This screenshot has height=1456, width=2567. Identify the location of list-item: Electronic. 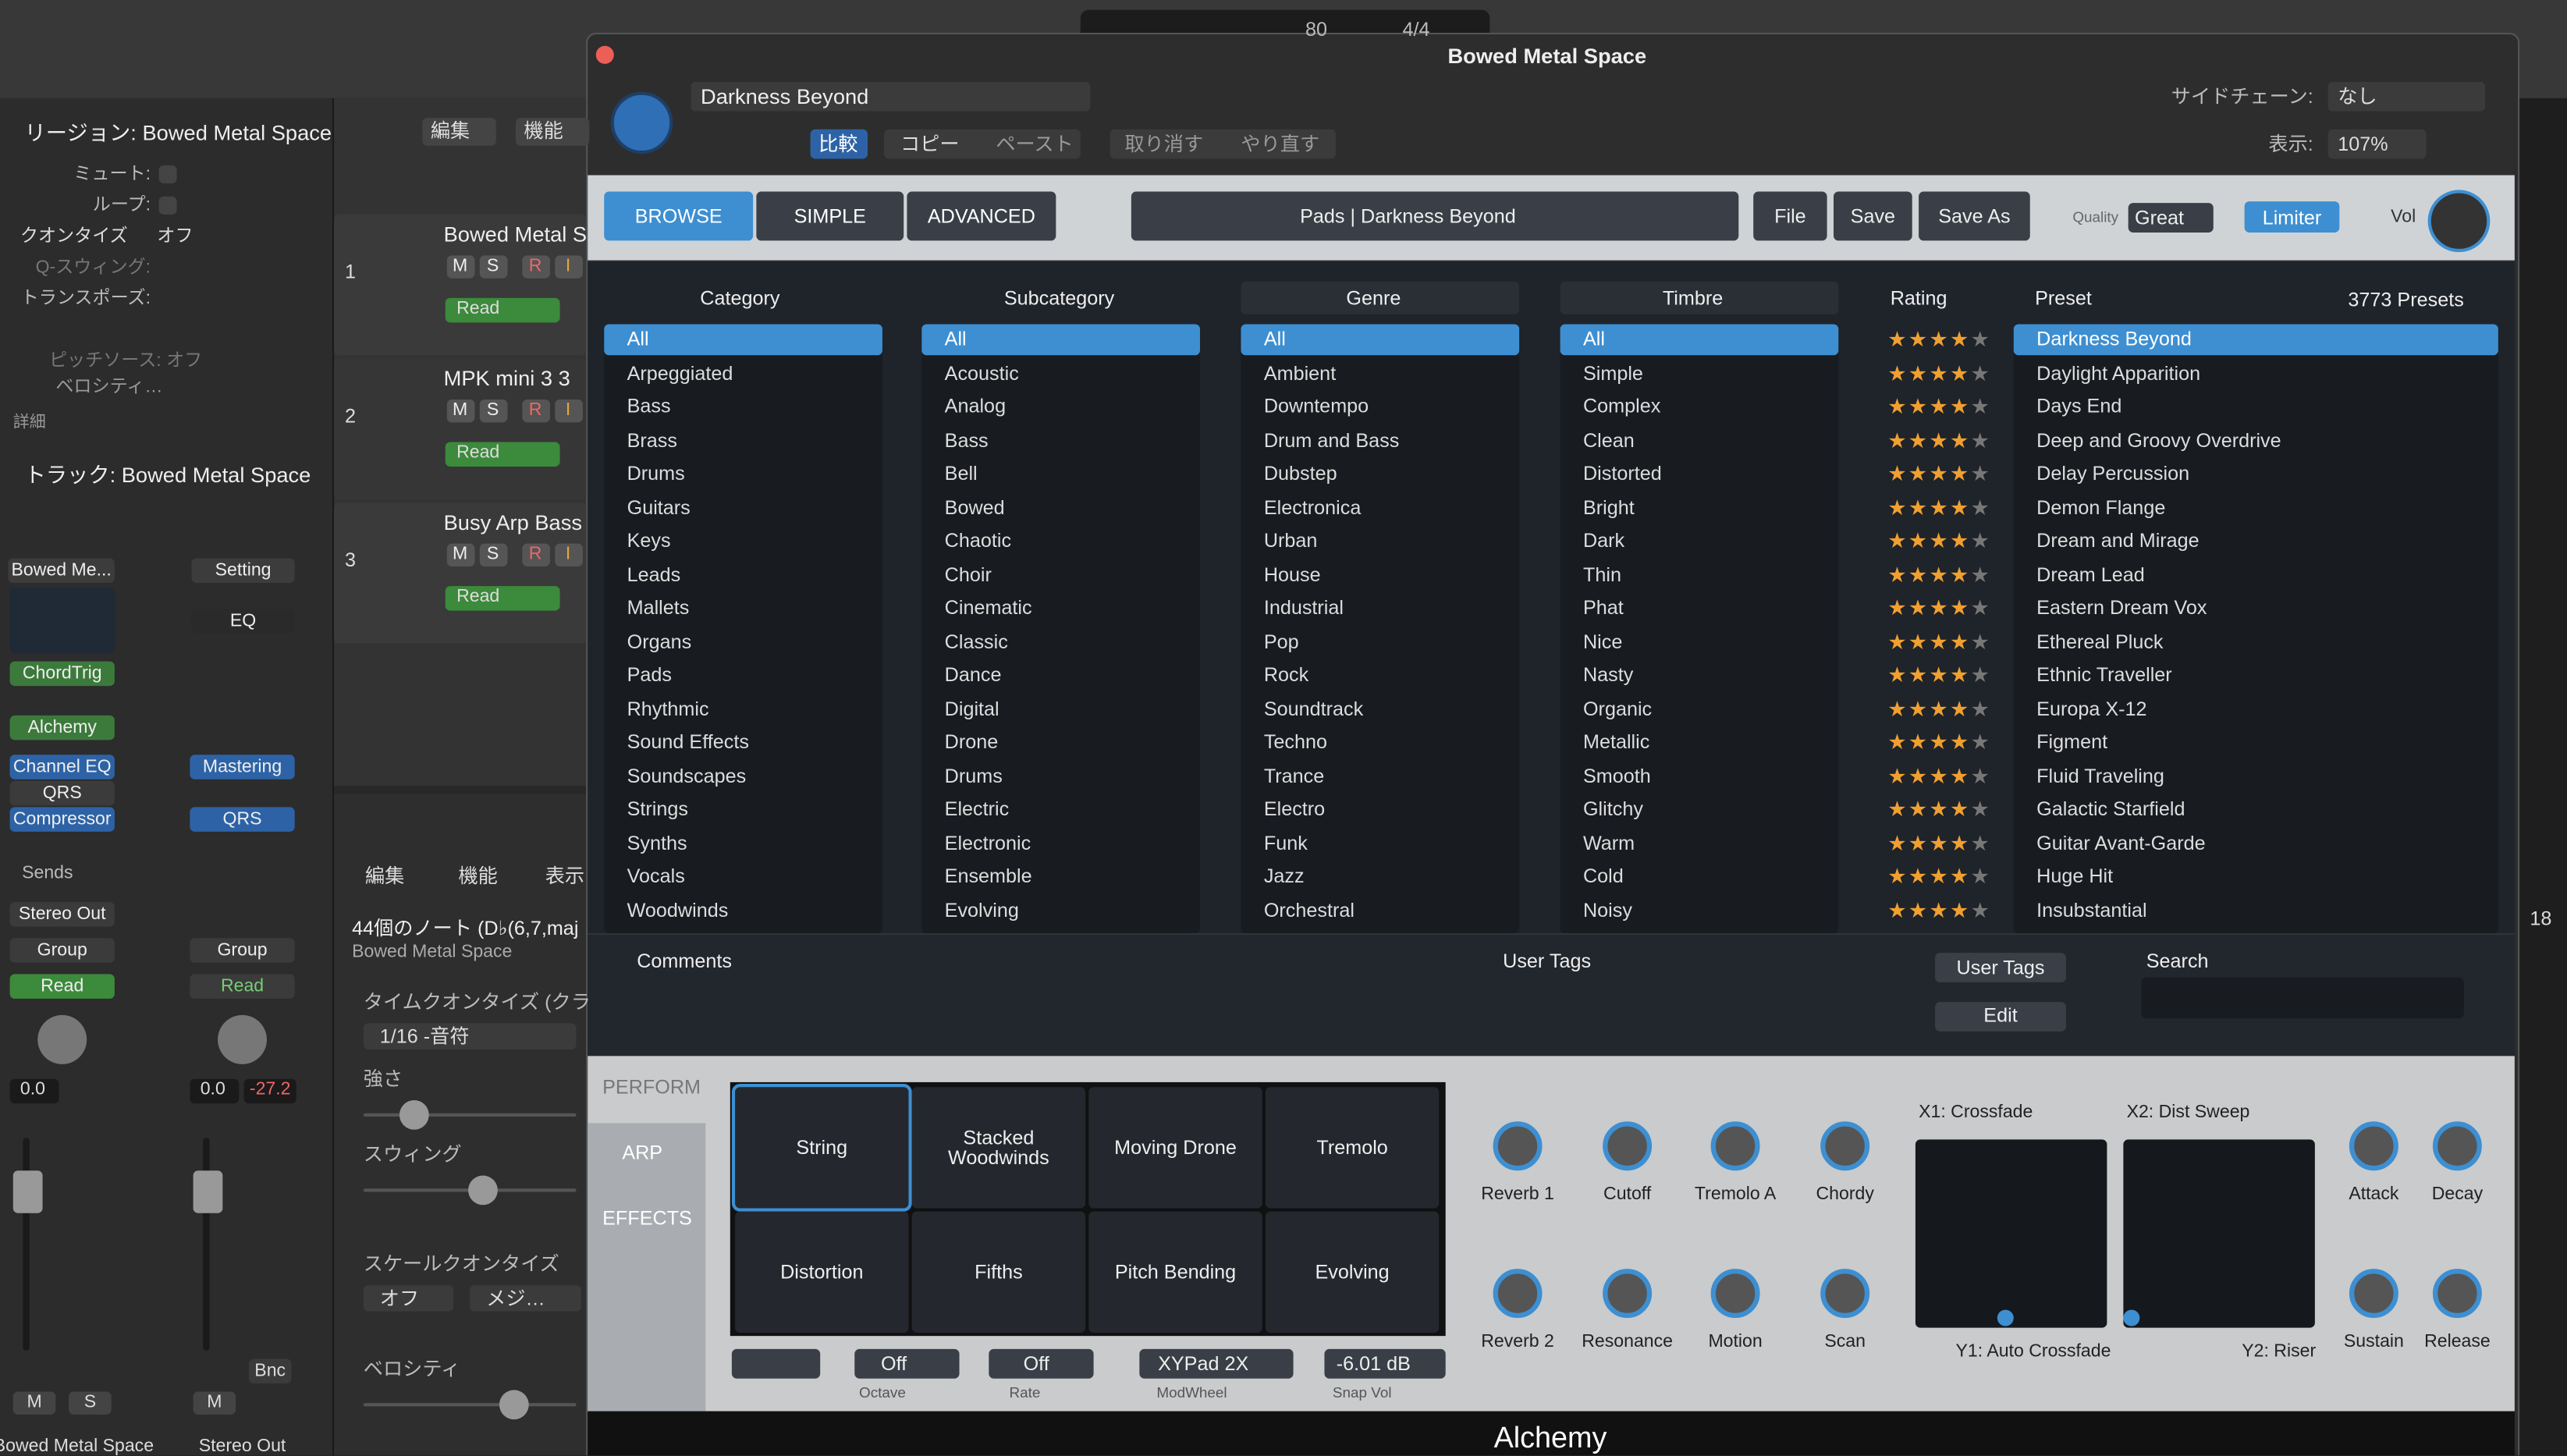
(987, 842).